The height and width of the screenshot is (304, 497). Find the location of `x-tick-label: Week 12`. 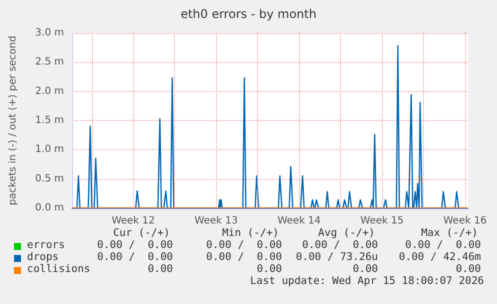

x-tick-label: Week 12 is located at coordinates (133, 221).